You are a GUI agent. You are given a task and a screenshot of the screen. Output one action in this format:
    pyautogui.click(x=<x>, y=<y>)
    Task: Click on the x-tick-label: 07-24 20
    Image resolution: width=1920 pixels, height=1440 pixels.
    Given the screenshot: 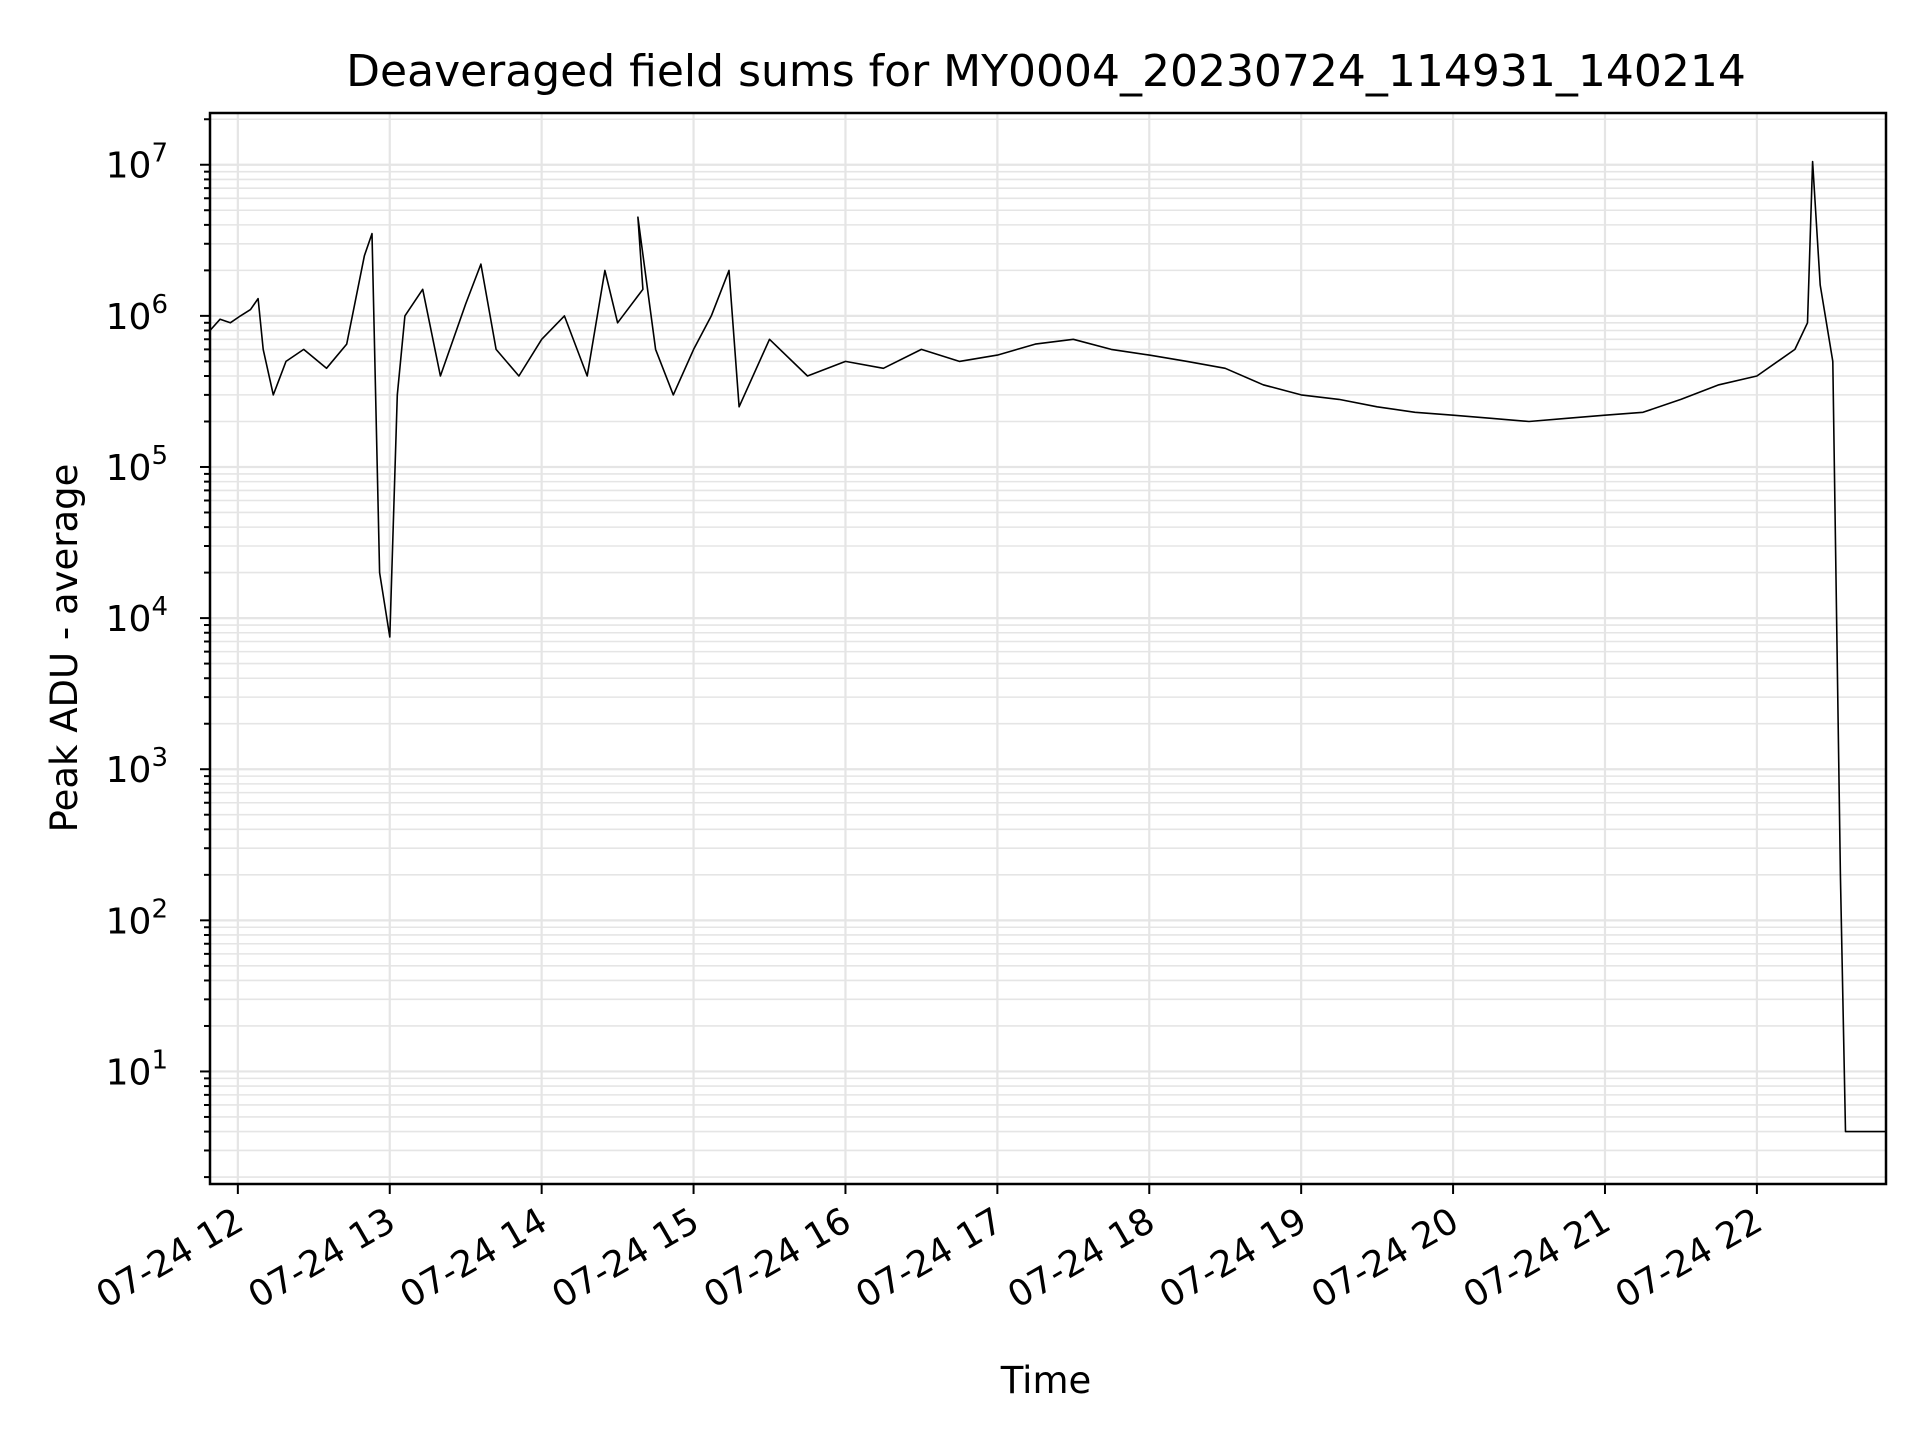 What is the action you would take?
    pyautogui.click(x=1385, y=1258)
    